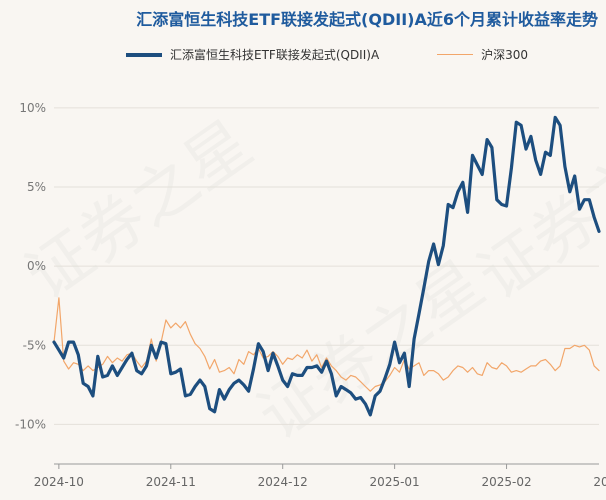  What do you see at coordinates (30, 424) in the screenshot?
I see `y-tick-label: -10%` at bounding box center [30, 424].